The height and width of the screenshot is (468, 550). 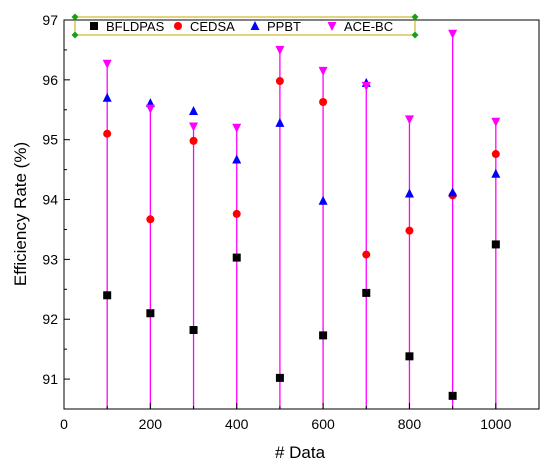 I want to click on y-tick-label: 97, so click(x=50, y=20).